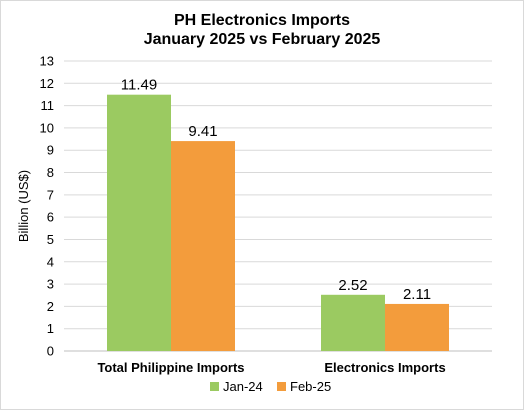 The height and width of the screenshot is (410, 524). Describe the element at coordinates (50, 284) in the screenshot. I see `y-tick-label: 3` at that location.